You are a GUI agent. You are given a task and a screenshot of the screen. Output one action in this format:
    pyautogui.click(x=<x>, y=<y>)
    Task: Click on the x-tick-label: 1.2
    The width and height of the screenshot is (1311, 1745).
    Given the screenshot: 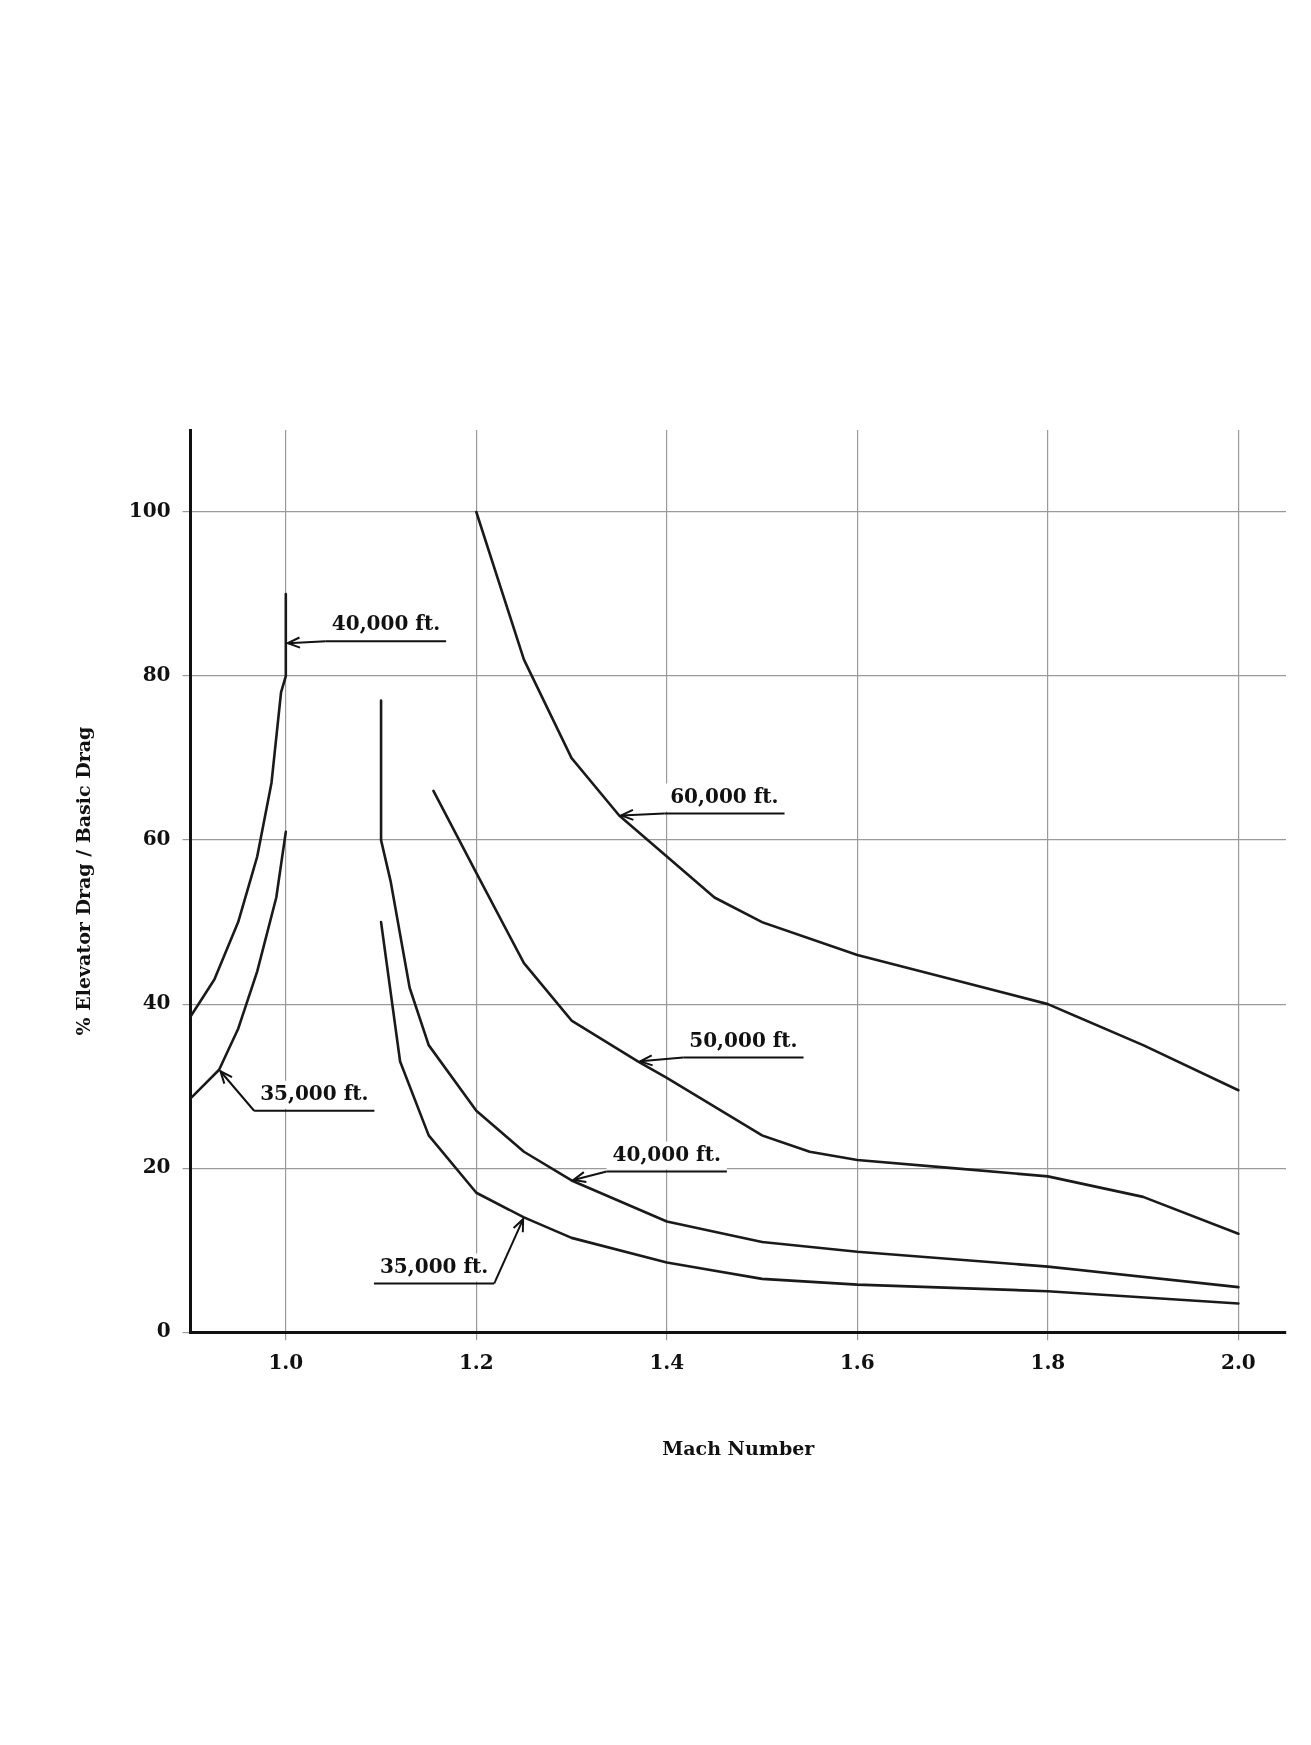 What is the action you would take?
    pyautogui.click(x=476, y=1362)
    